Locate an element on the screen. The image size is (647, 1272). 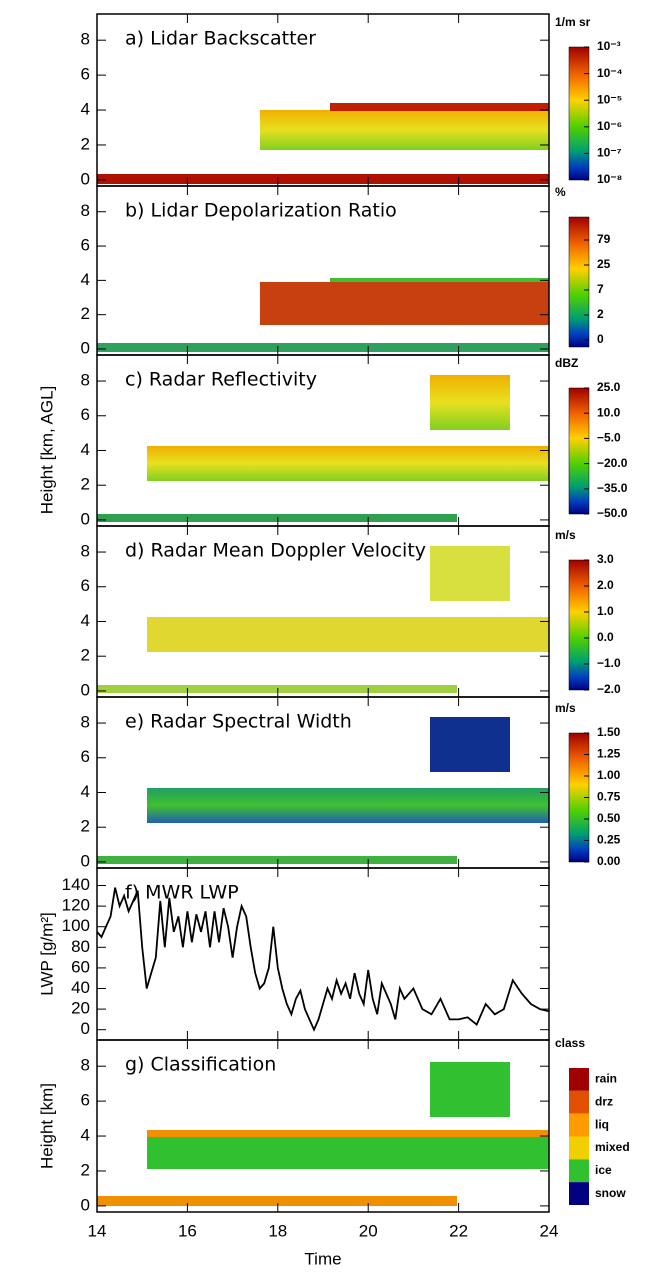
colorbar-tick-label: −1.0 is located at coordinates (609, 663).